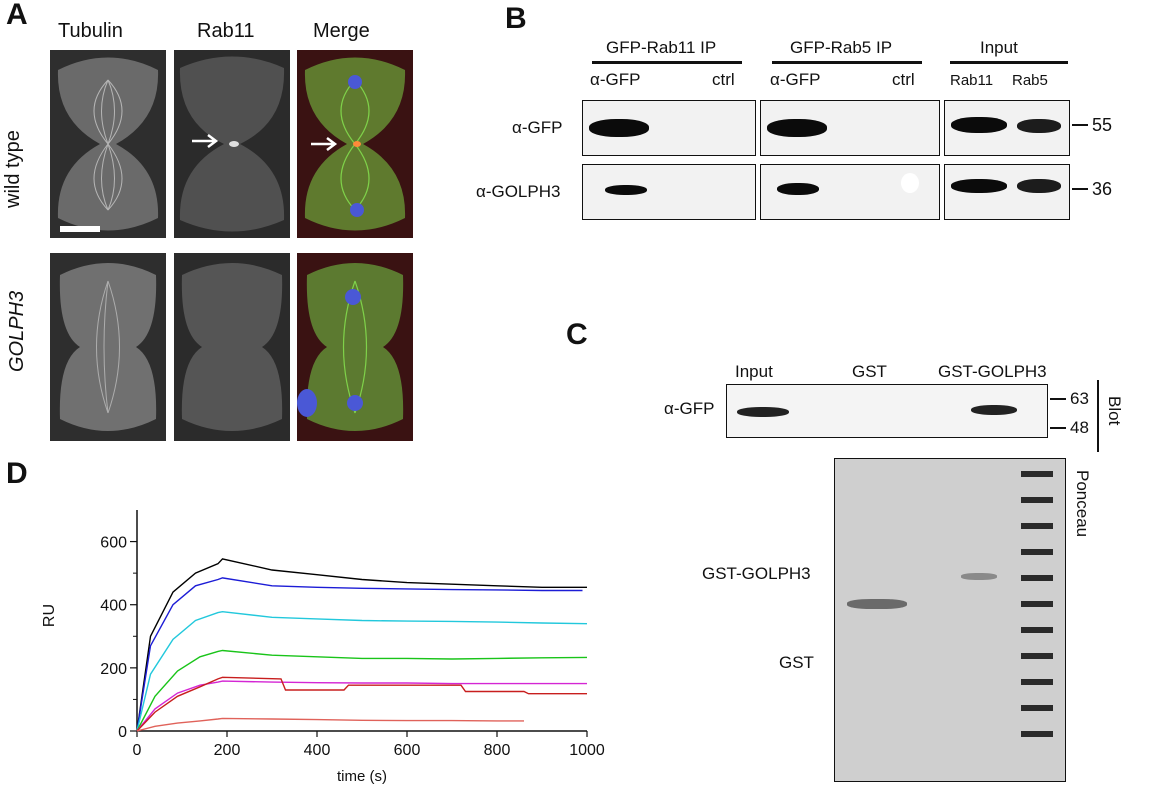 The image size is (1151, 800). What do you see at coordinates (979, 576) in the screenshot?
I see `gel-band-gst-golph3` at bounding box center [979, 576].